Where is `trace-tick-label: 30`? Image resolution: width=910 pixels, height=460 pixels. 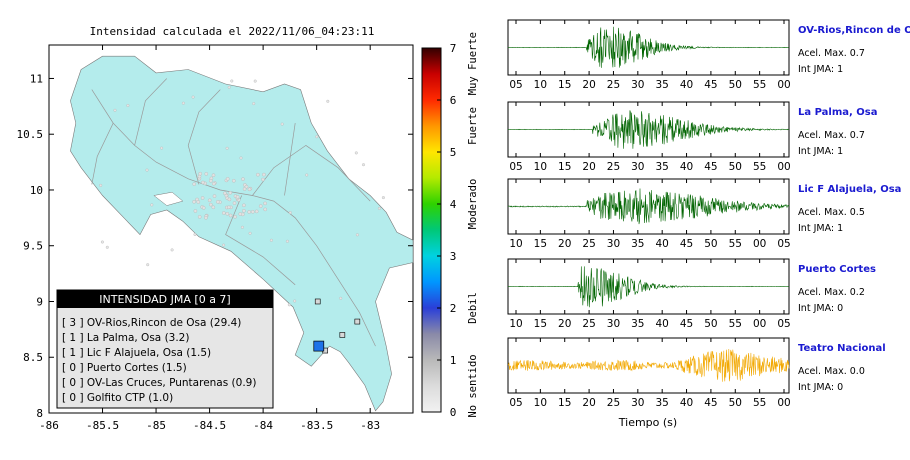
trace-tick-label: 30 is located at coordinates (637, 167).